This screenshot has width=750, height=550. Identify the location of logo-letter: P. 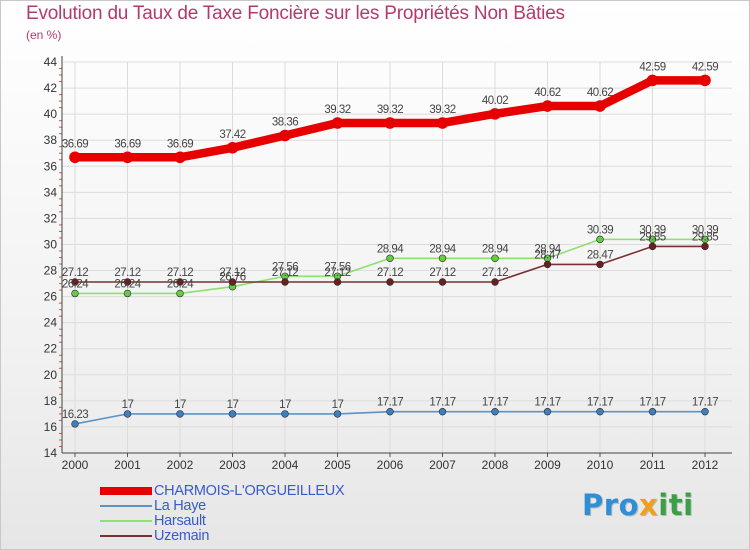
(593, 505).